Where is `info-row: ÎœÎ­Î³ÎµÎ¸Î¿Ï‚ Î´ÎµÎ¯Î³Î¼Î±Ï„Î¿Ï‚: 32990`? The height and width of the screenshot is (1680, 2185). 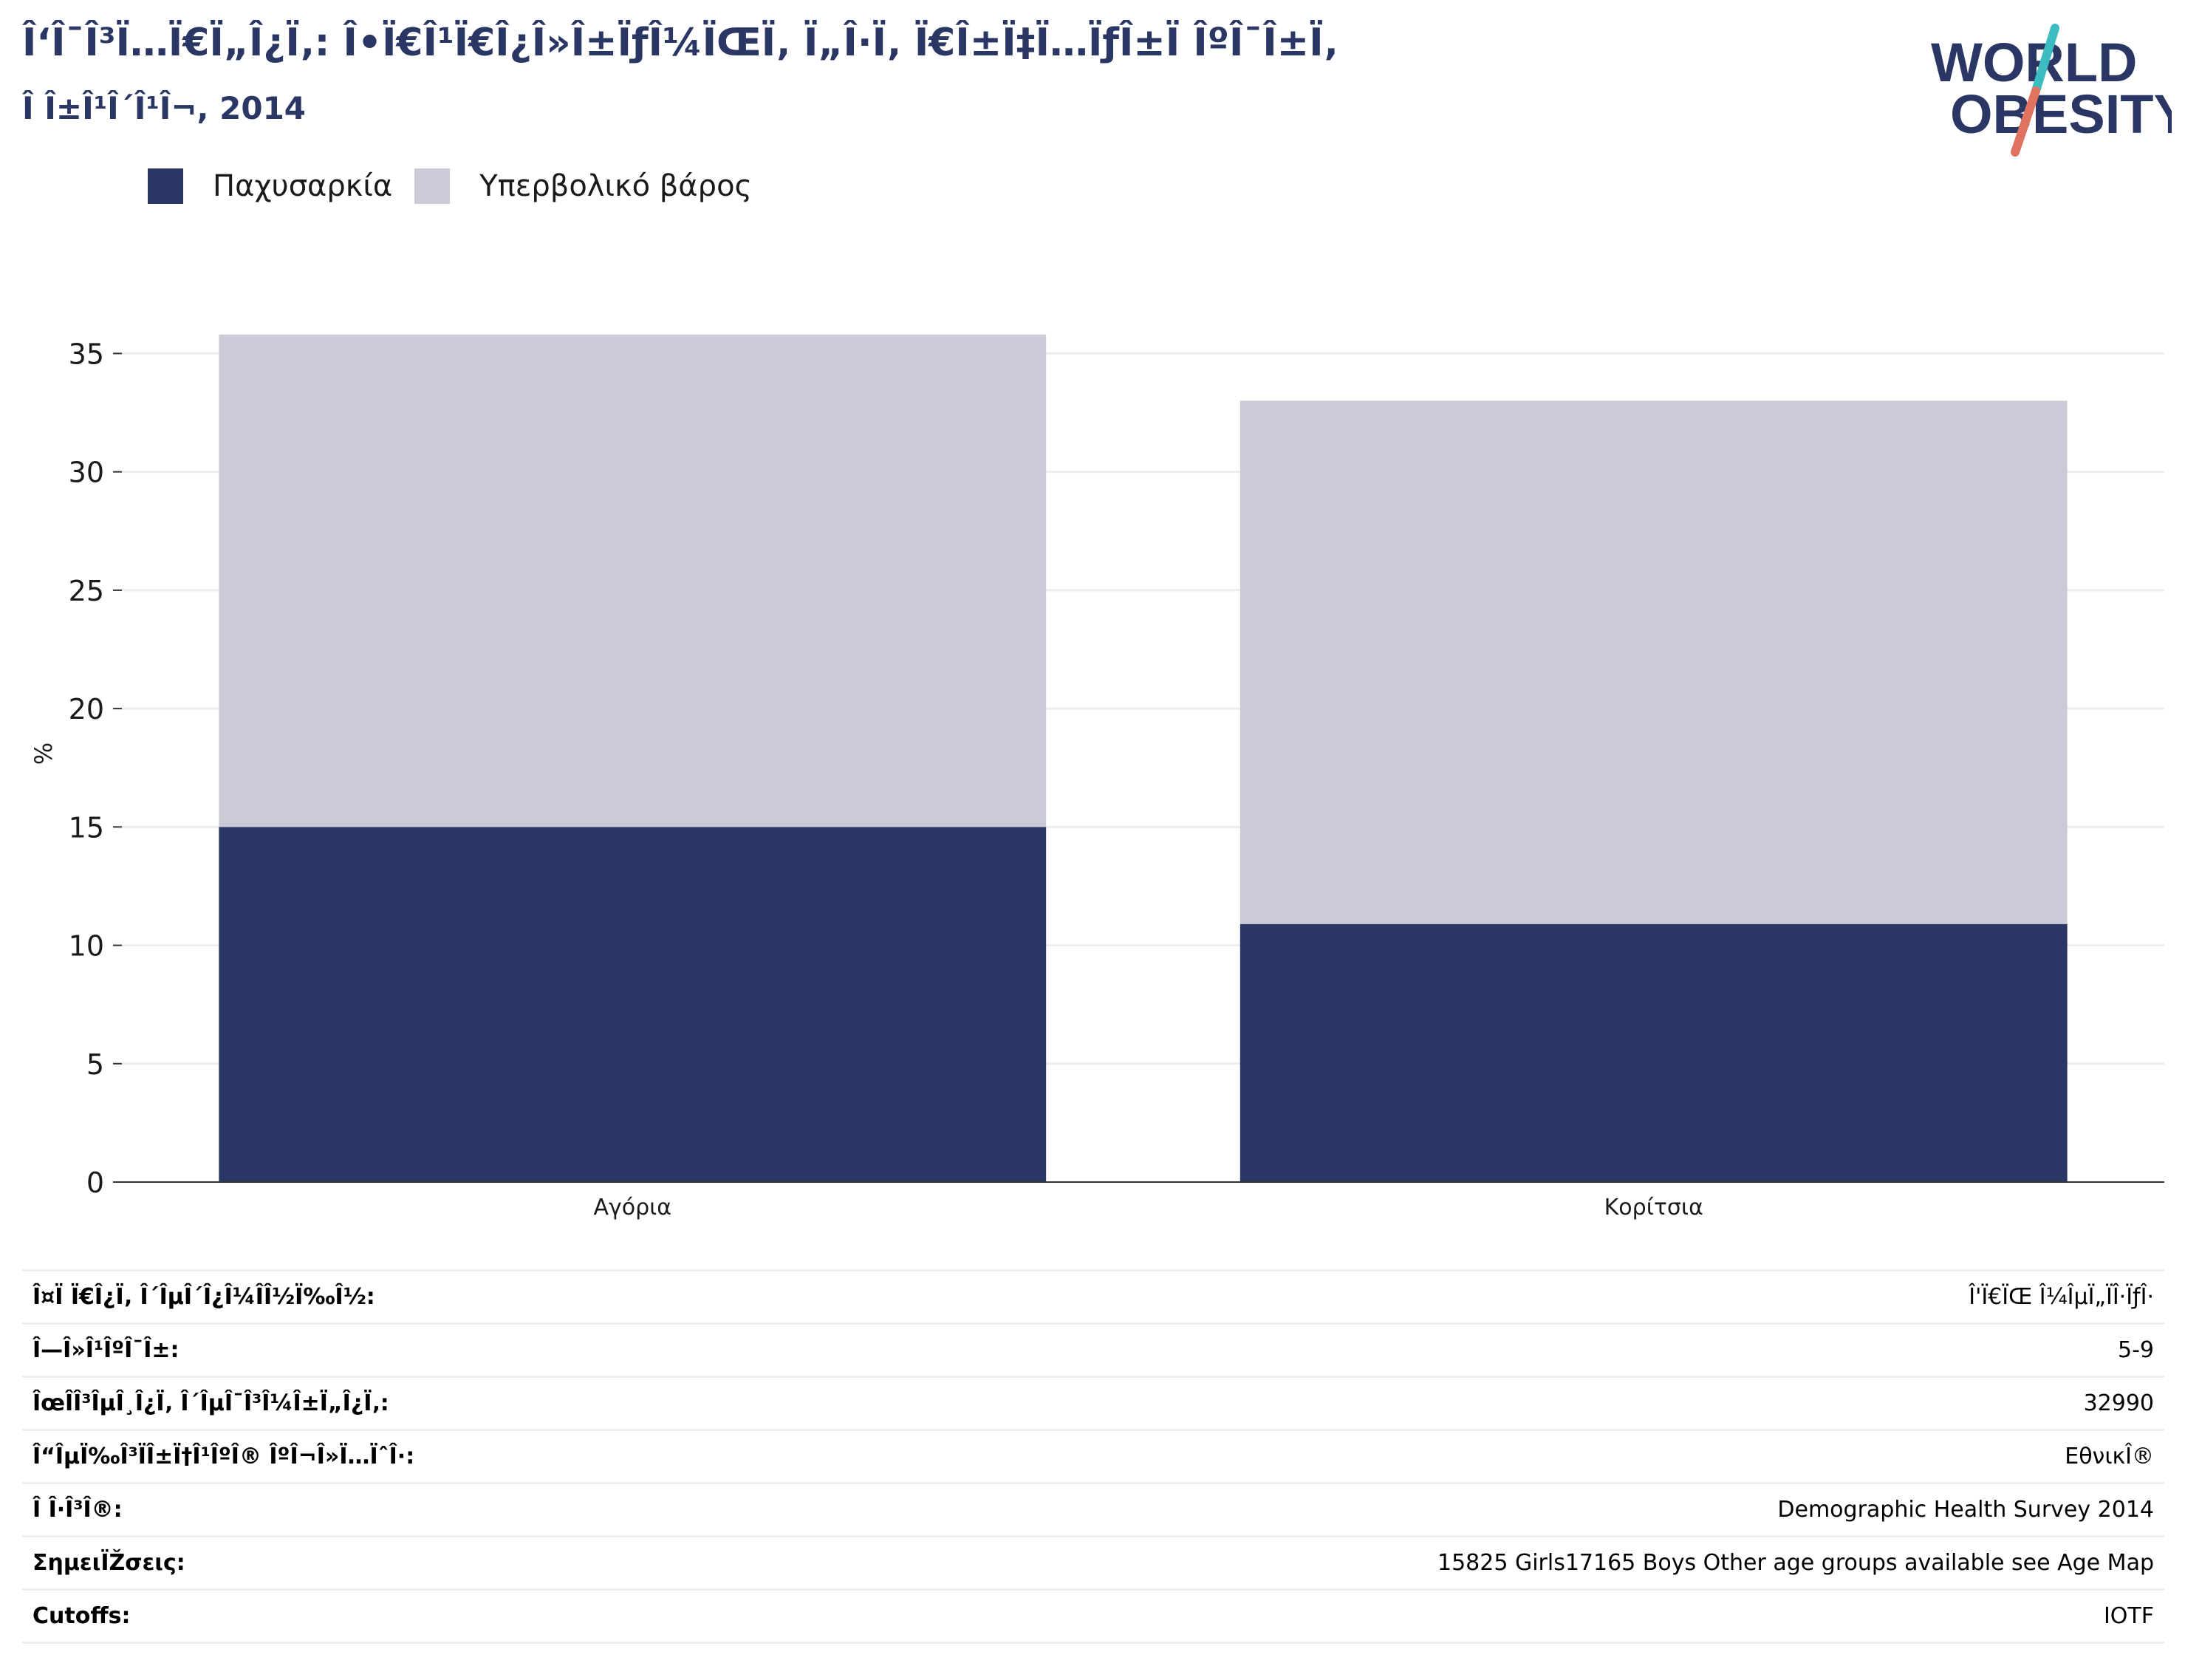
info-row: ÎœÎ­Î³ÎµÎ¸Î¿Ï‚ Î´ÎµÎ¯Î³Î¼Î±Ï„Î¿Ï‚: 32990 is located at coordinates (1093, 1403).